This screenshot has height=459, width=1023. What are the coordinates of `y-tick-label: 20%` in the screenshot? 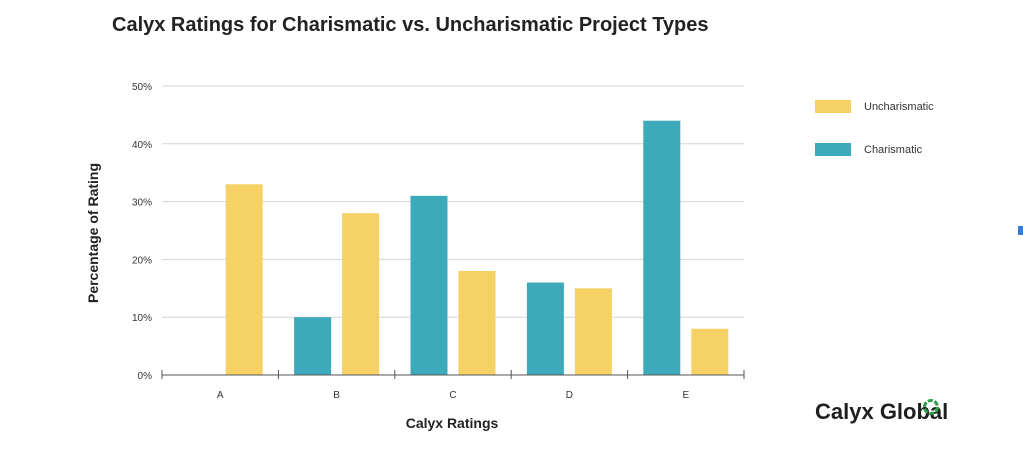 It's located at (142, 260).